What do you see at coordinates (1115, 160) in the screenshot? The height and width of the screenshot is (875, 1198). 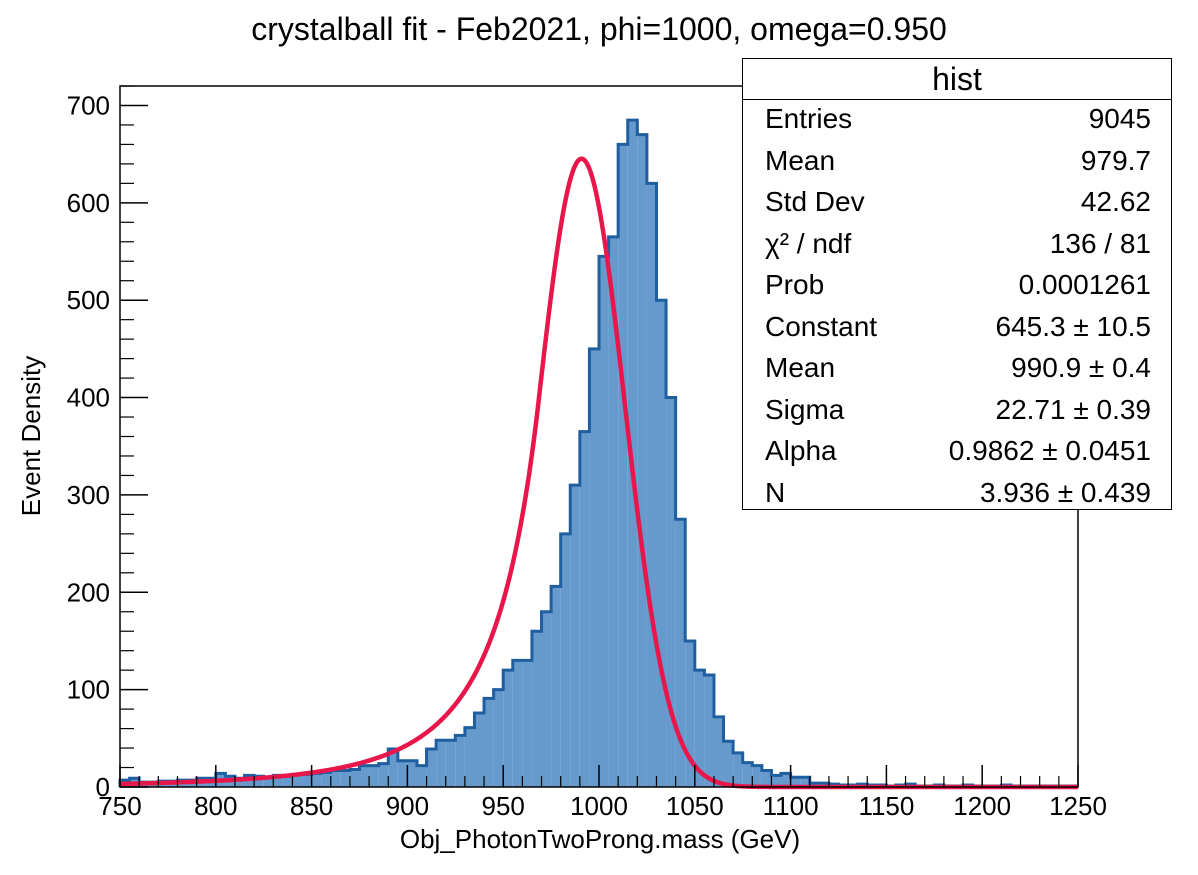 I see `stats-row-value: 979.7` at bounding box center [1115, 160].